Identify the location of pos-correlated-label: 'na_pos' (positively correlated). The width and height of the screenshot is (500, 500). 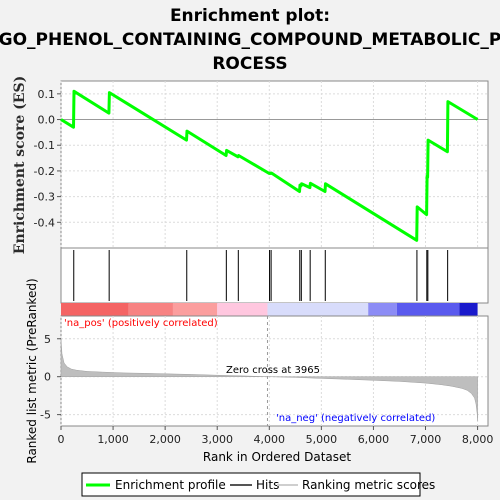
(141, 323).